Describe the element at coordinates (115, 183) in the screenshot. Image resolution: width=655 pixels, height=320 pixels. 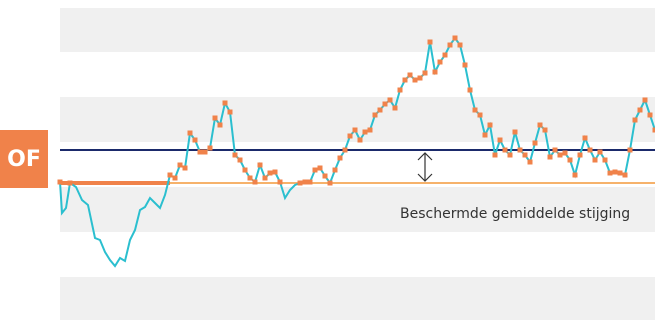
I see `protected-segment` at that location.